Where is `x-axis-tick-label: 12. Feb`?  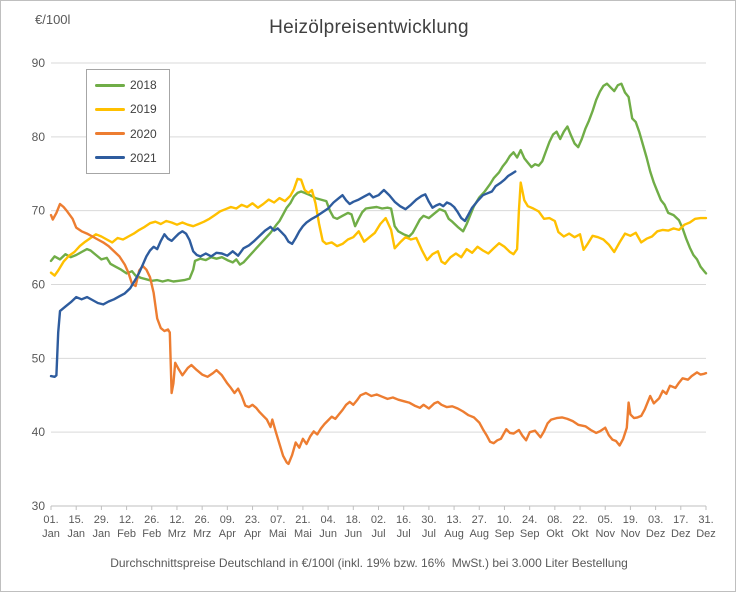 x-axis-tick-label: 12. Feb is located at coordinates (126, 527).